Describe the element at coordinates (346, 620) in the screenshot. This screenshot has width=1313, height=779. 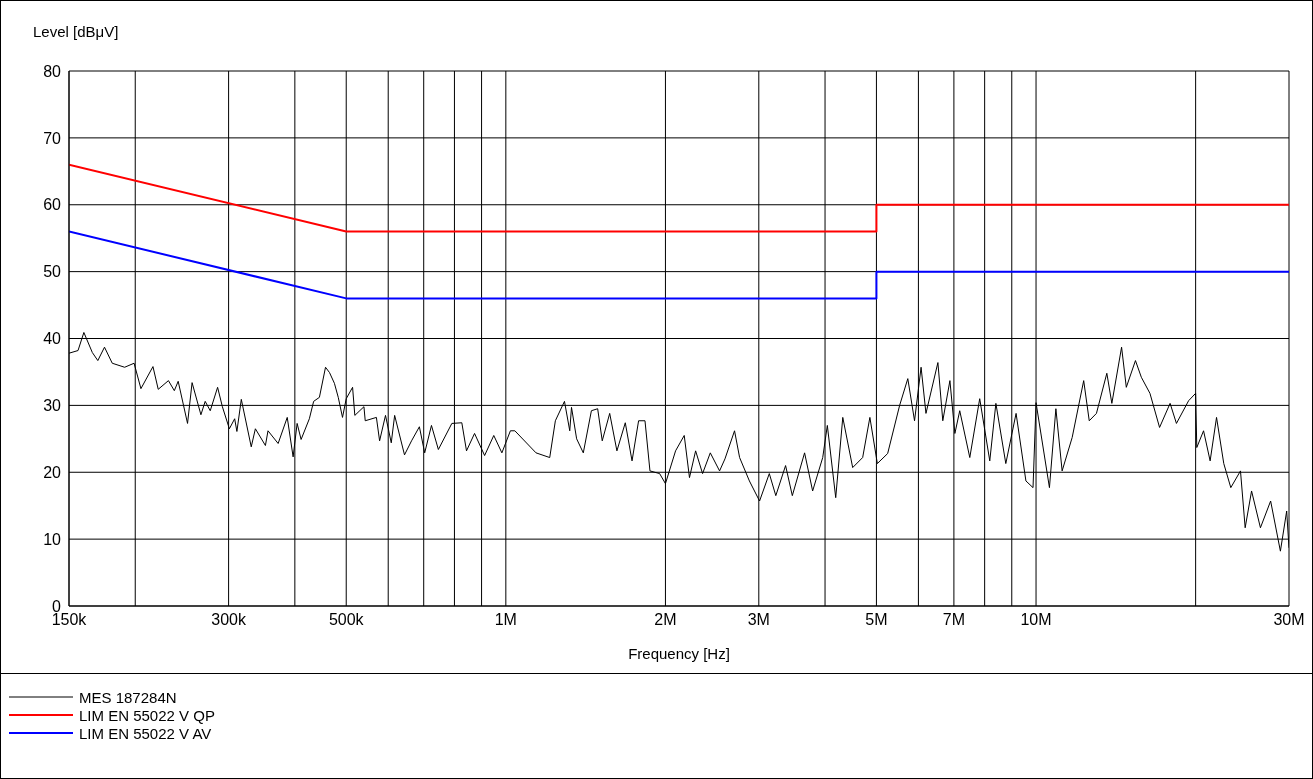
I see `x-tick-label: 500k` at that location.